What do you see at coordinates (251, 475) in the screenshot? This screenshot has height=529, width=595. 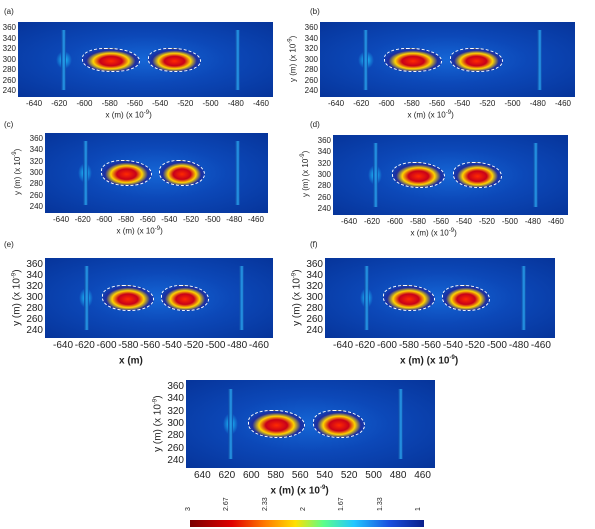 I see `x-tick-label: 600` at bounding box center [251, 475].